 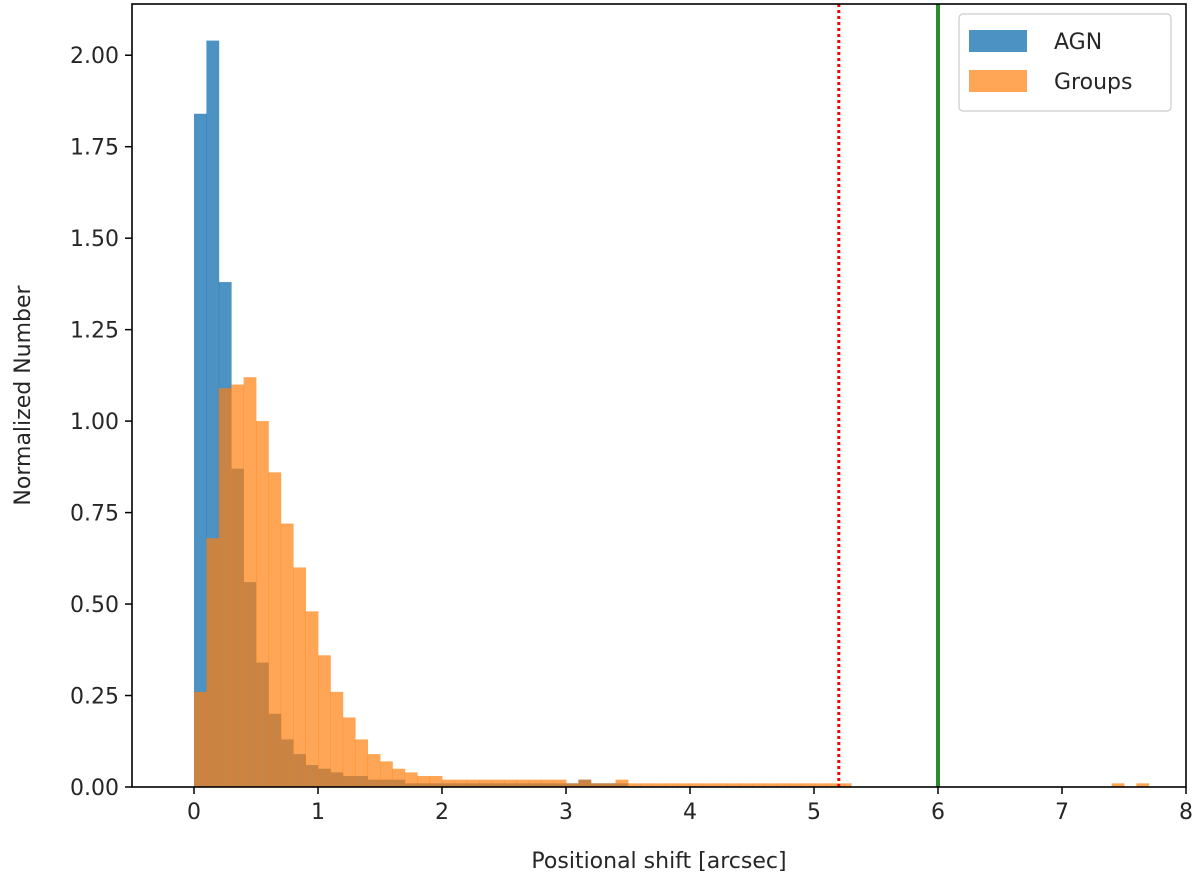 What do you see at coordinates (566, 812) in the screenshot?
I see `x-tick-label: 3` at bounding box center [566, 812].